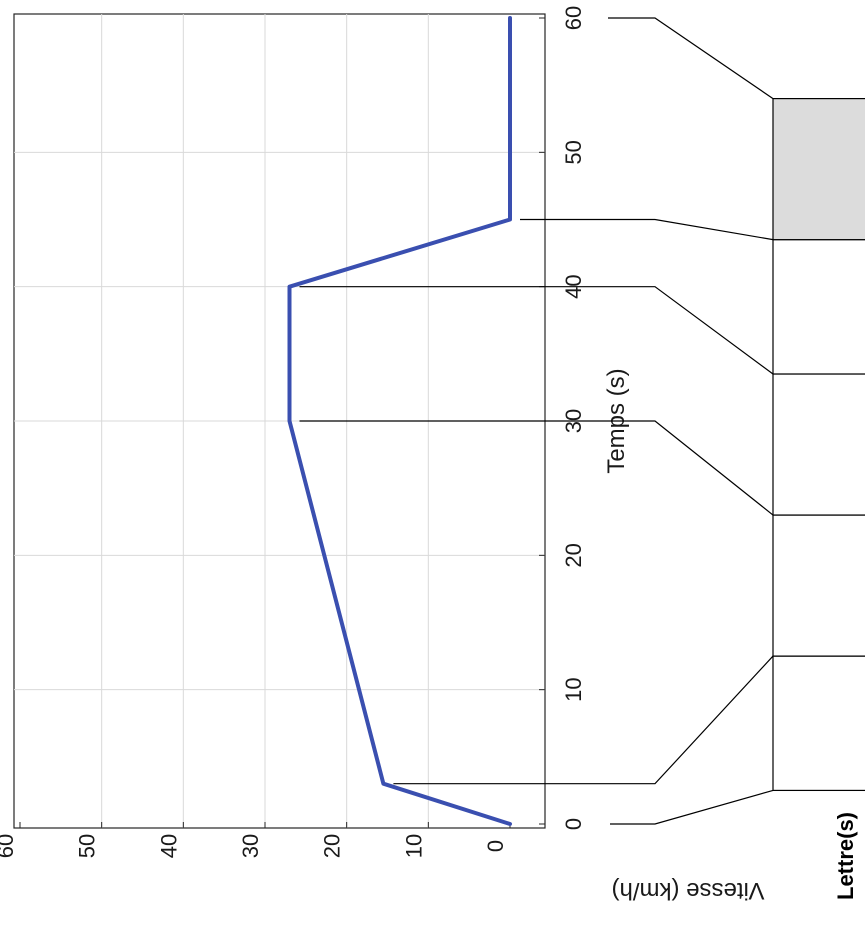  I want to click on speed-tick-label: 40, so click(168, 846).